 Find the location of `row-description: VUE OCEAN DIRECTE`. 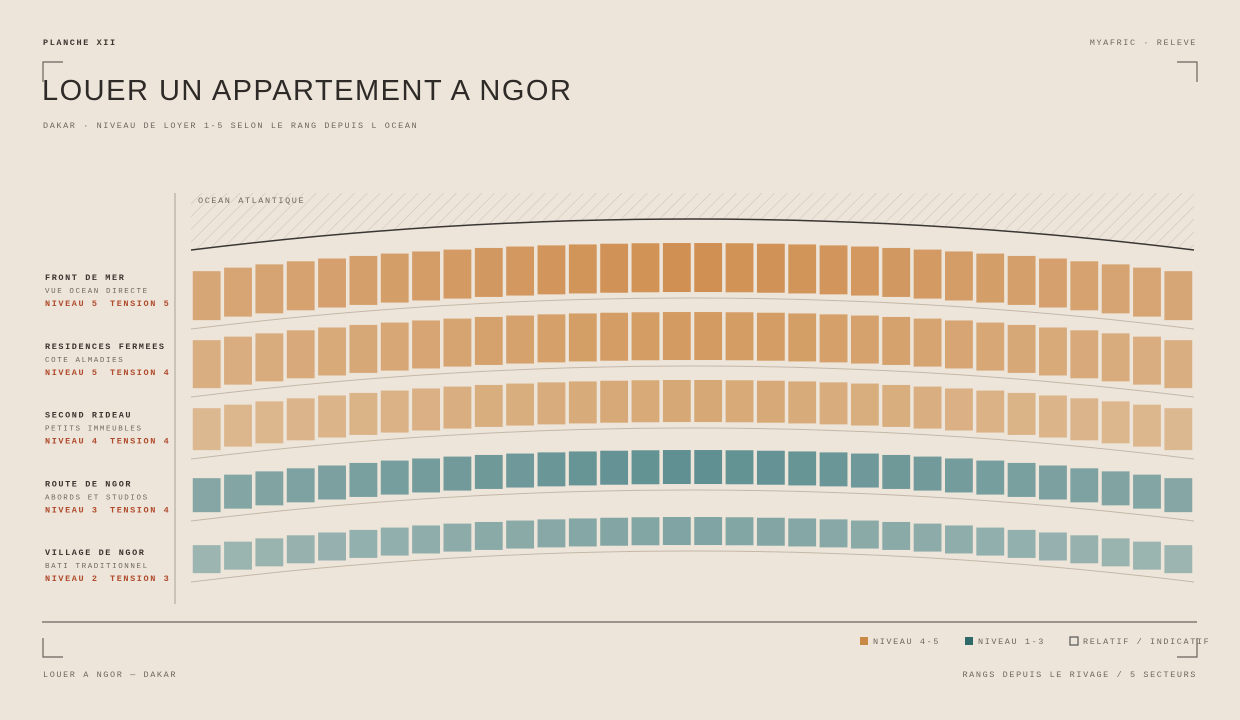

row-description: VUE OCEAN DIRECTE is located at coordinates (97, 292).